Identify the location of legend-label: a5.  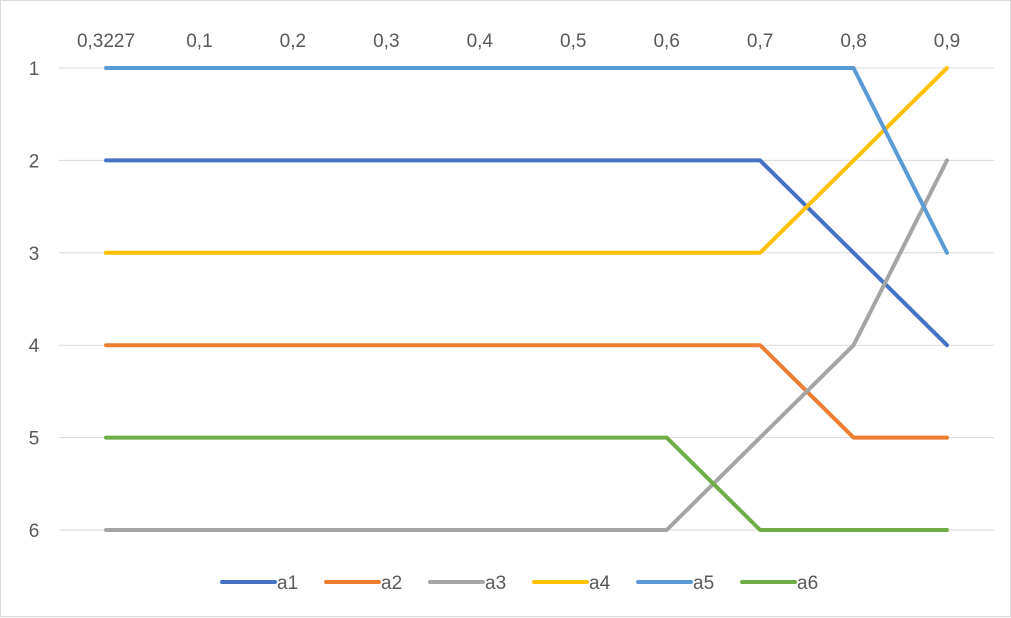
(703, 583).